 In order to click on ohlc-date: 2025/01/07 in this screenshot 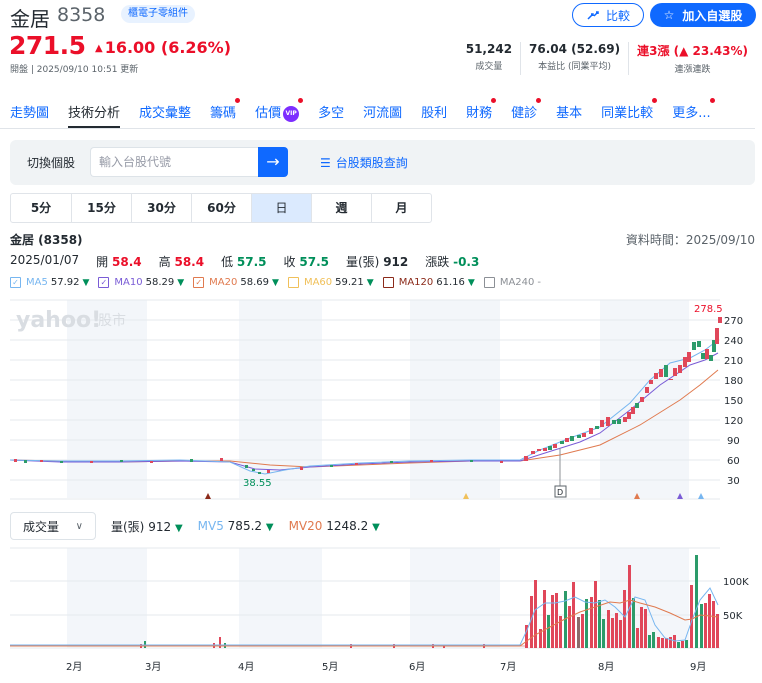, I will do `click(45, 260)`.